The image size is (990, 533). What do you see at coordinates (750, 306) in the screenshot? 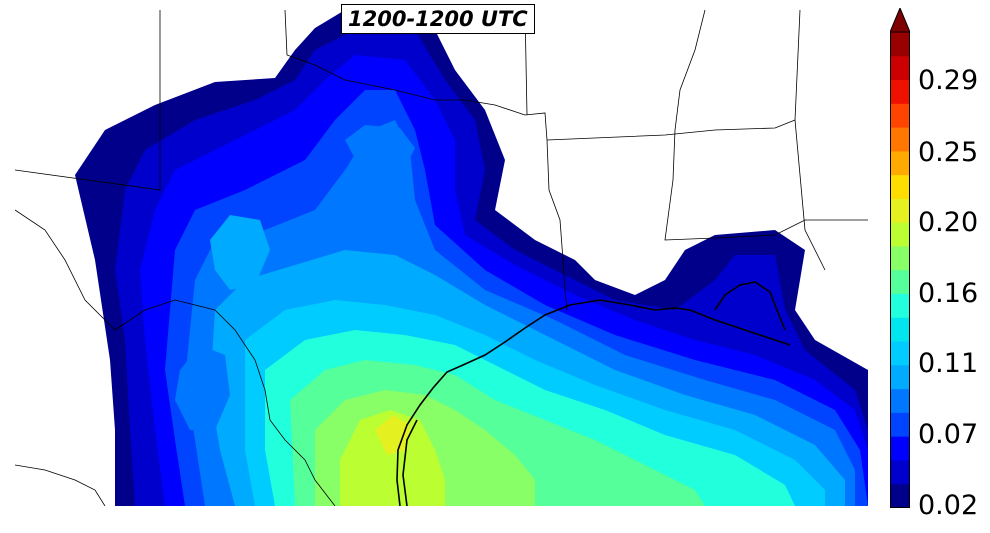
I see `coastline-louisiana-delta` at bounding box center [750, 306].